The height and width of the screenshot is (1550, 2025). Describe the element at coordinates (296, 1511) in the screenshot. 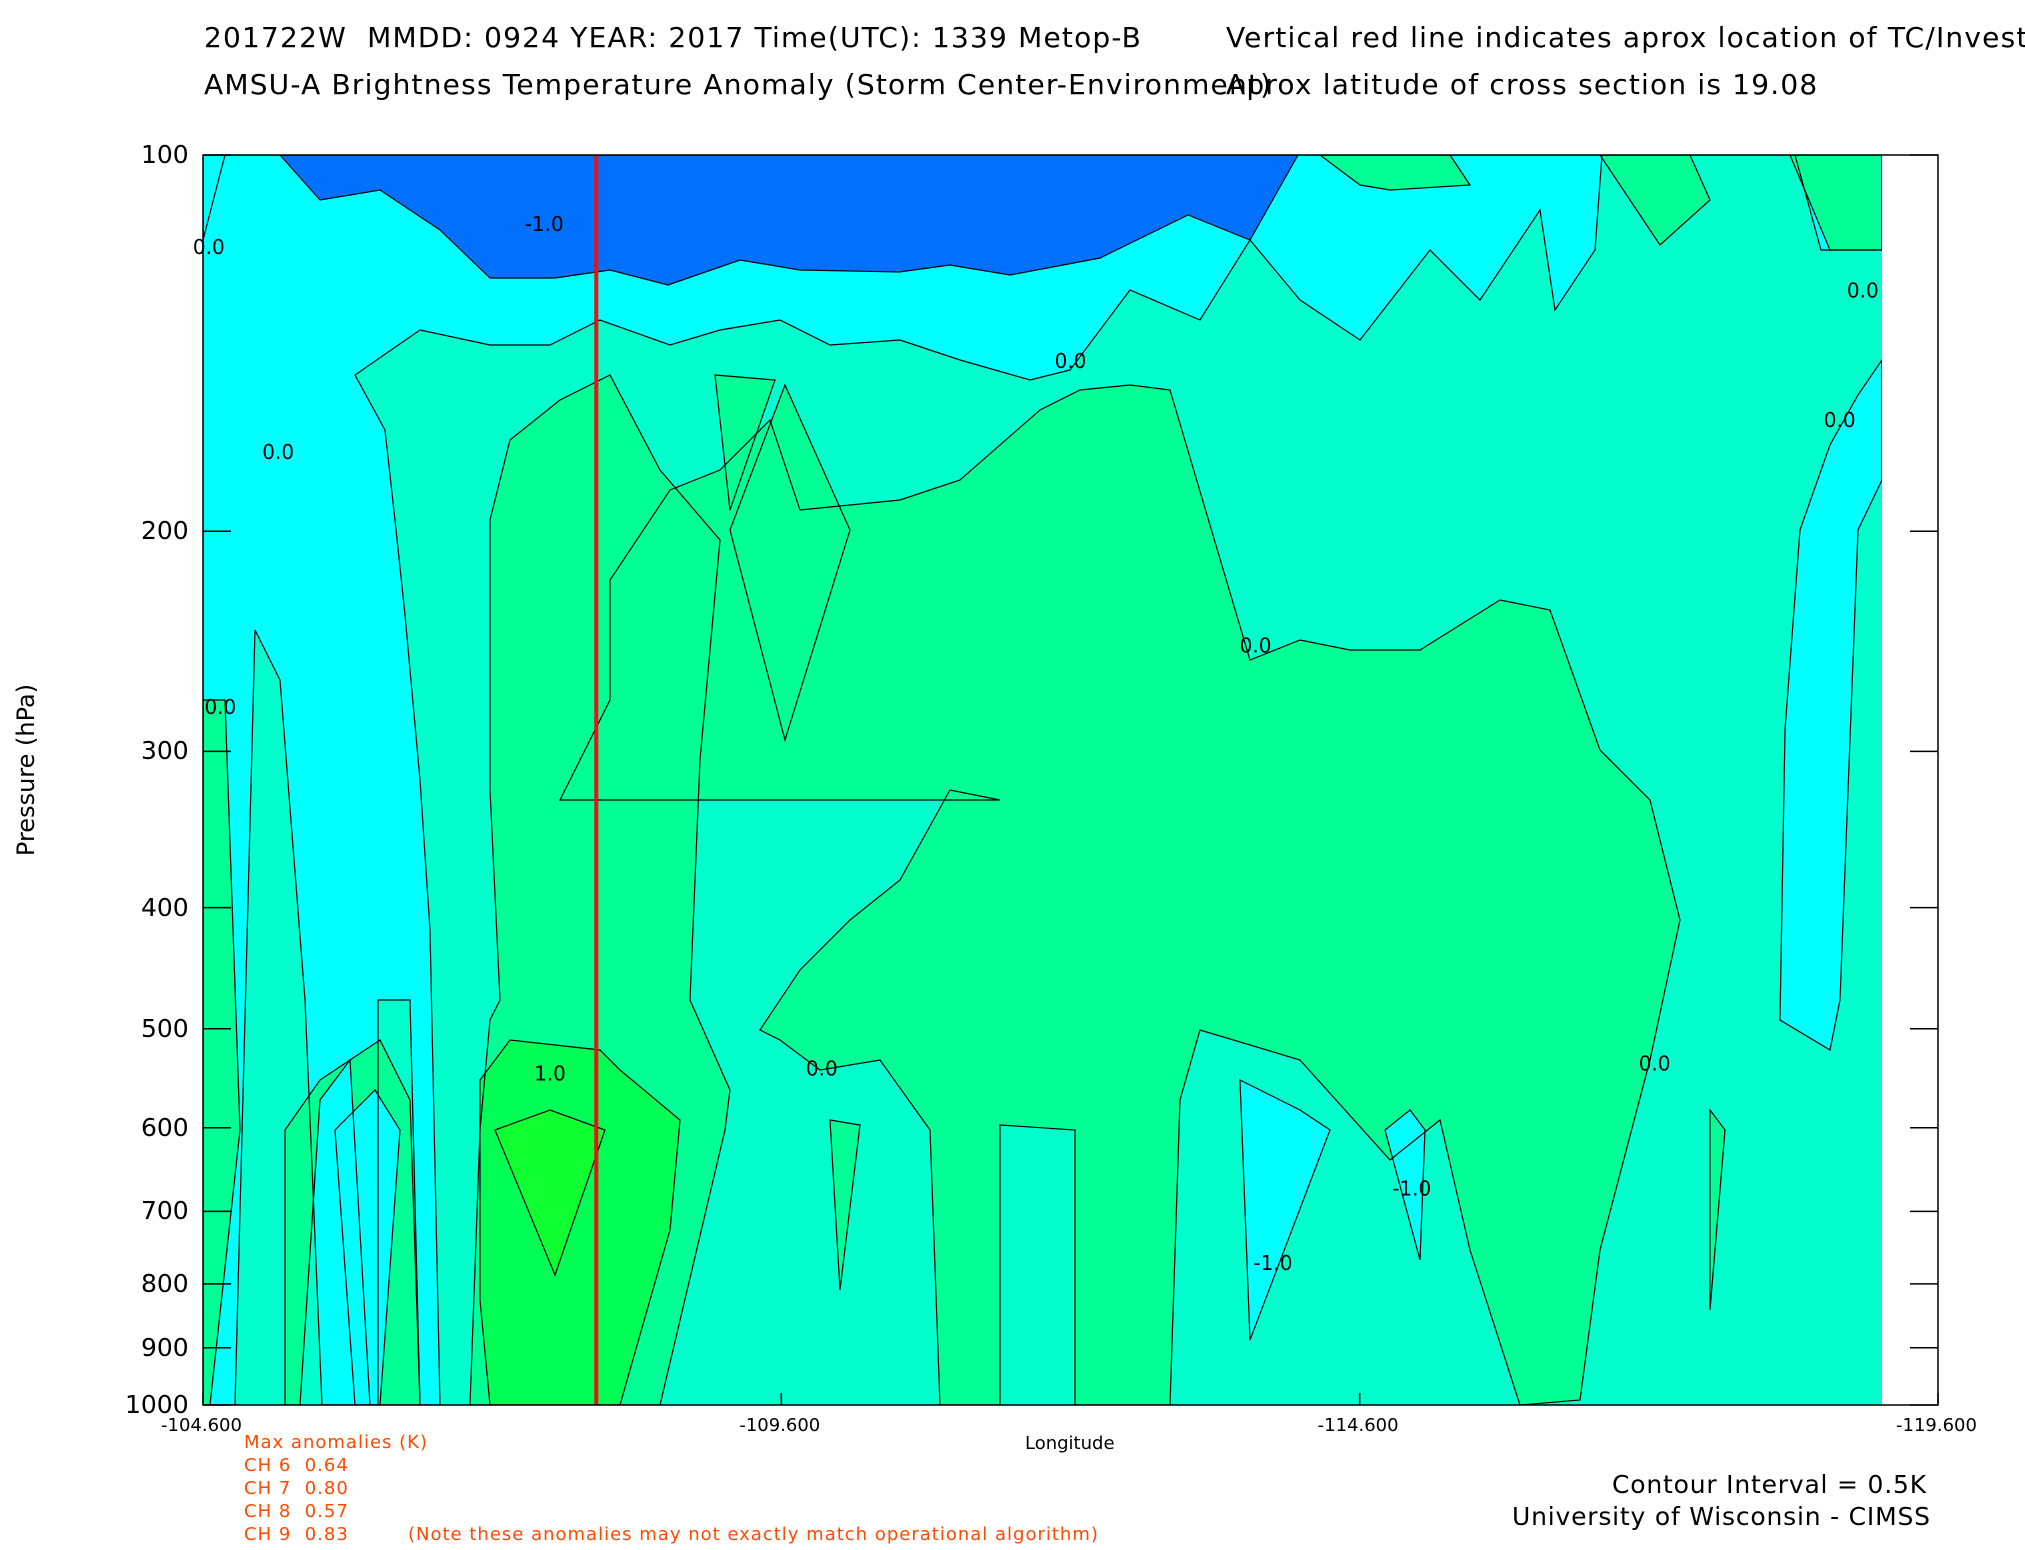

I see `max-anomaly-row: CH 8 0.57` at that location.